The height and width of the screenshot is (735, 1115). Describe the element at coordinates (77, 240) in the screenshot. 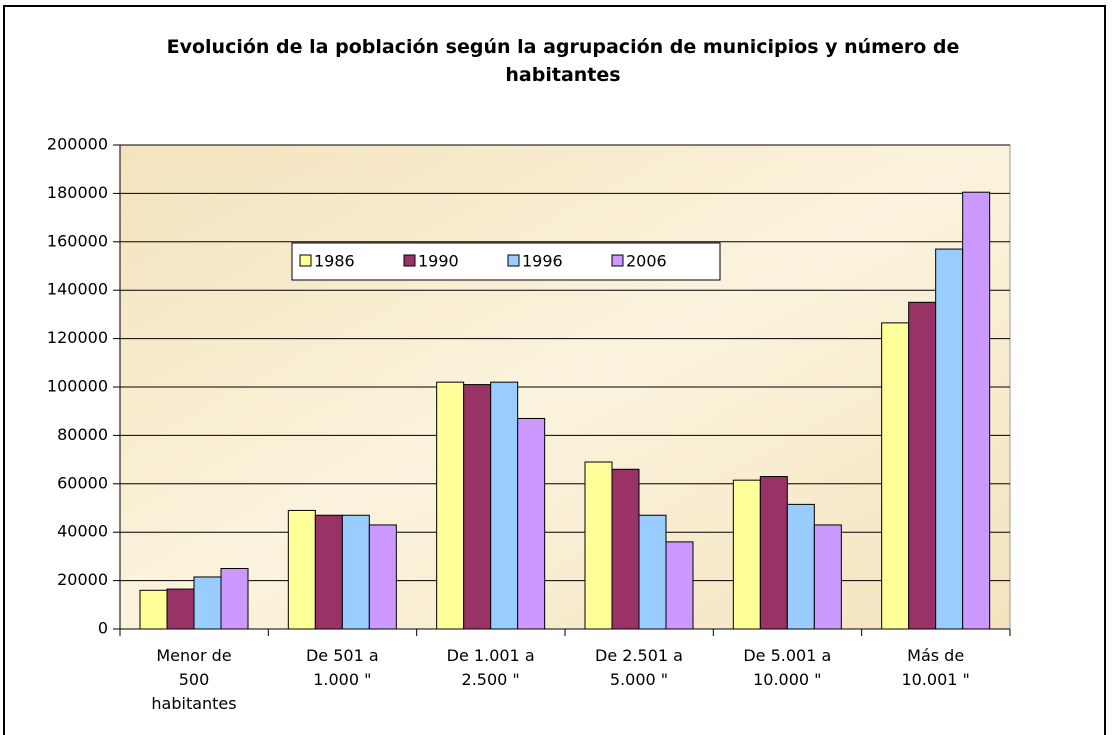

I see `y-tick-label: 160000` at that location.